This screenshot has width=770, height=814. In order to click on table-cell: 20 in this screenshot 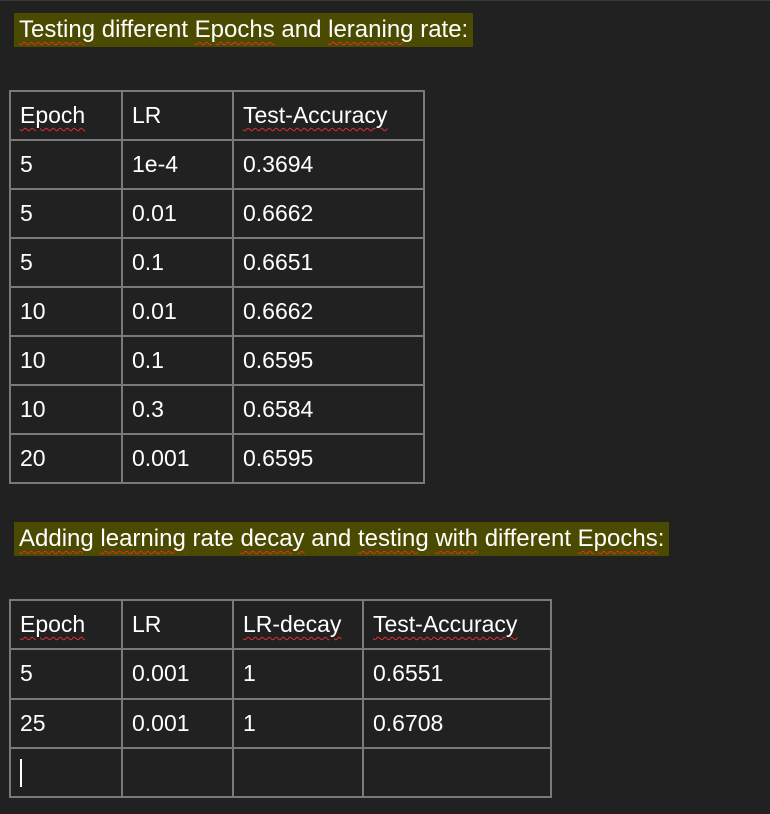, I will do `click(66, 458)`.